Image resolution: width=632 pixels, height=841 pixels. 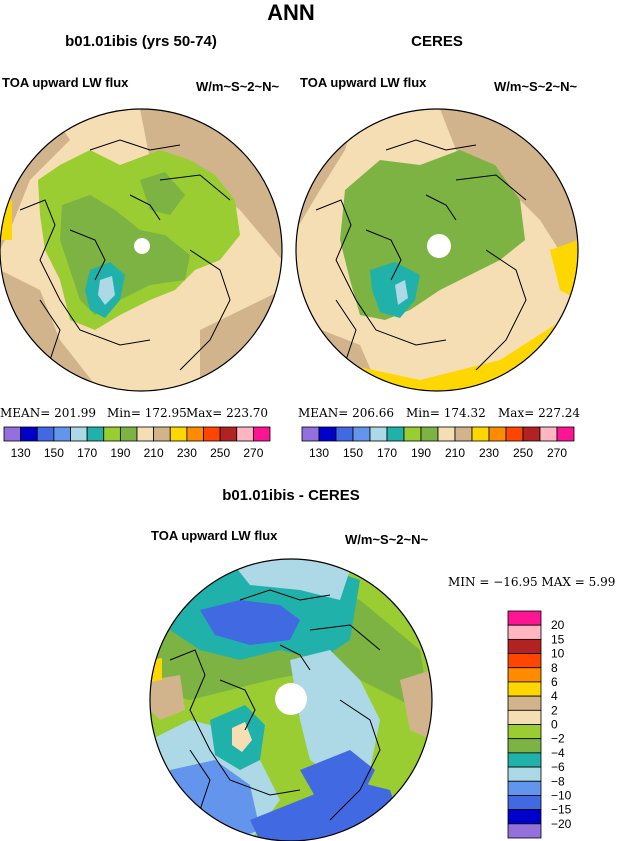 I want to click on obs-mean-value: MEAN= 206.66, so click(x=346, y=413).